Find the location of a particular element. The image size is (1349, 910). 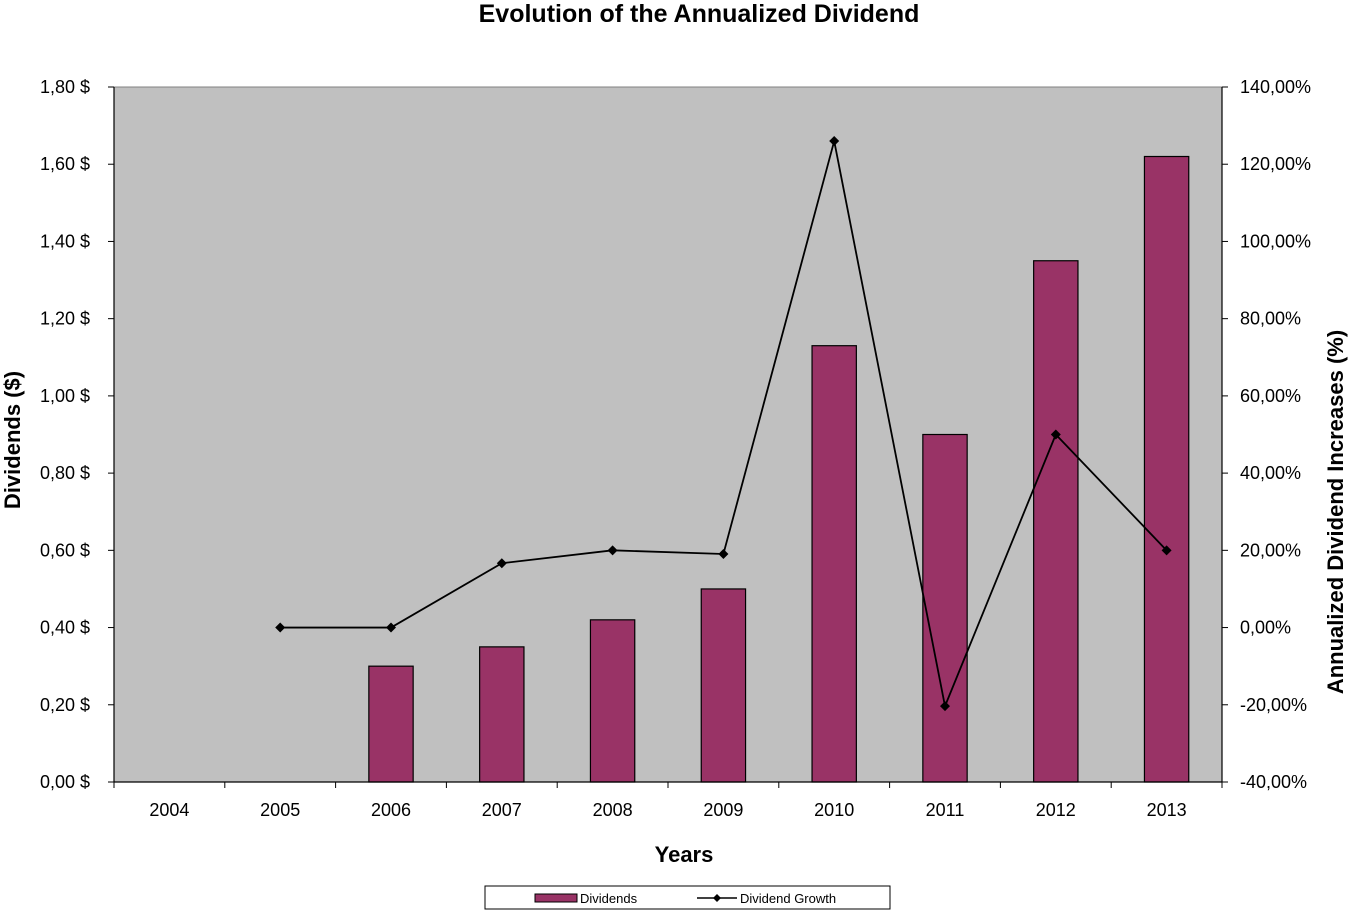

y2-tick-label: 120,00% is located at coordinates (1275, 164).